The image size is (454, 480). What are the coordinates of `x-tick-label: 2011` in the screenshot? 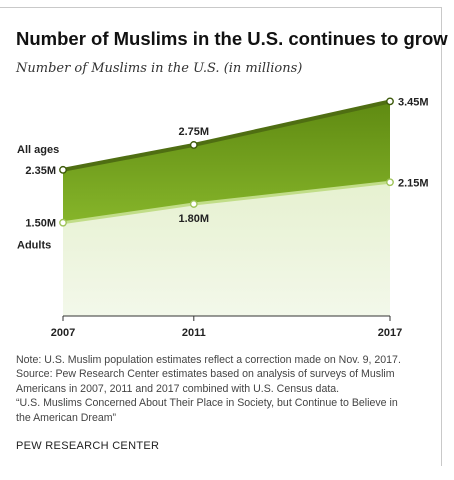 It's located at (194, 333).